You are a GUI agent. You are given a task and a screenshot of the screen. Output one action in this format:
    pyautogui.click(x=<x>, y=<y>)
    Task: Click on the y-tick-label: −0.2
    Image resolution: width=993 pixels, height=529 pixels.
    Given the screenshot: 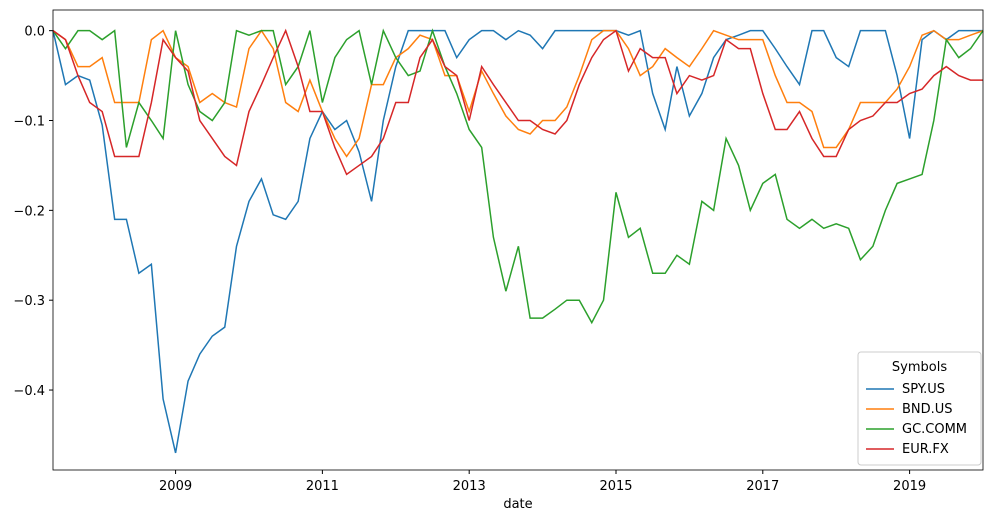 What is the action you would take?
    pyautogui.click(x=29, y=211)
    